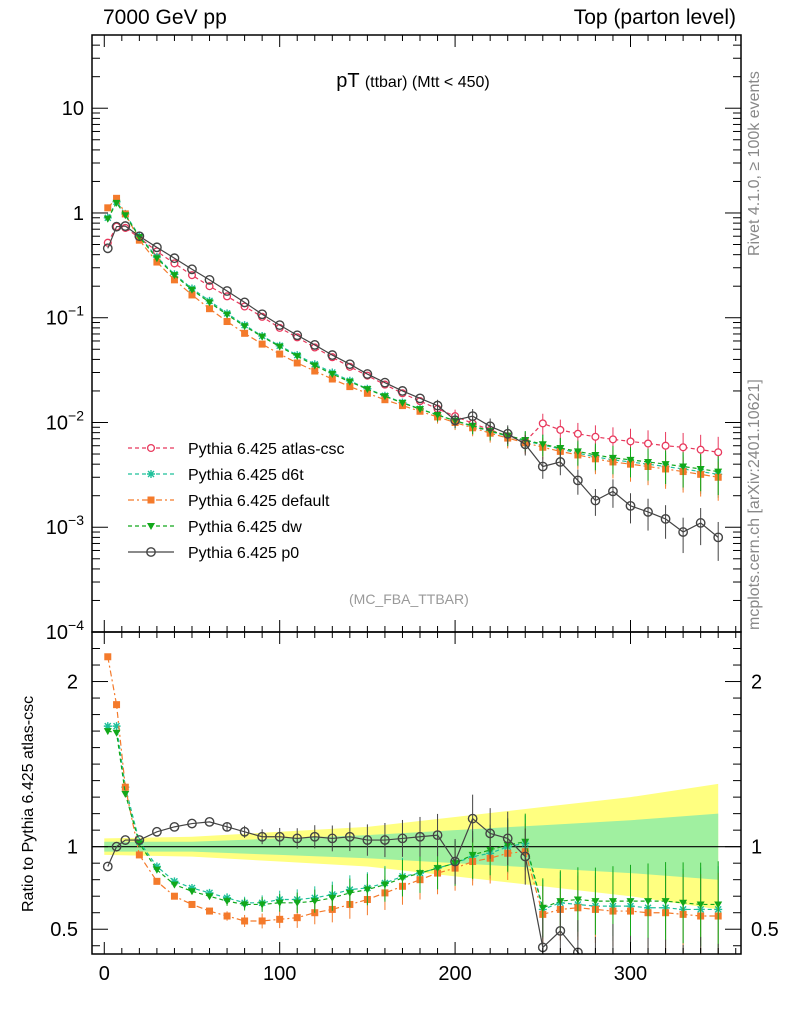 The height and width of the screenshot is (1024, 786). I want to click on legend-label-dw: Pythia 6.425 dw, so click(245, 527).